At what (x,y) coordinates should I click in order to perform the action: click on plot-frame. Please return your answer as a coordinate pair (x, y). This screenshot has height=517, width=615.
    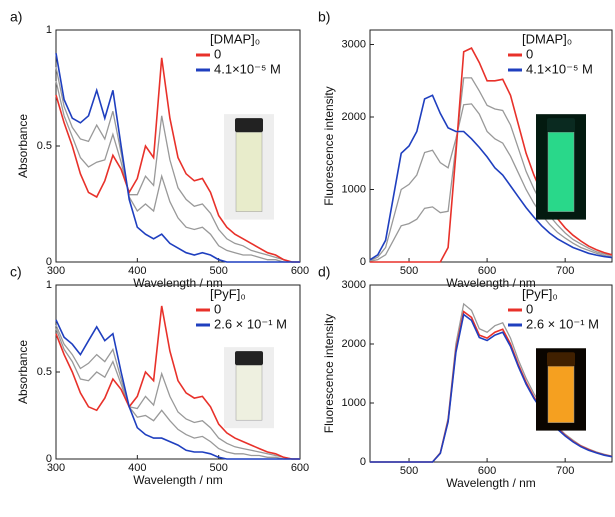
    Looking at the image, I should click on (491, 373).